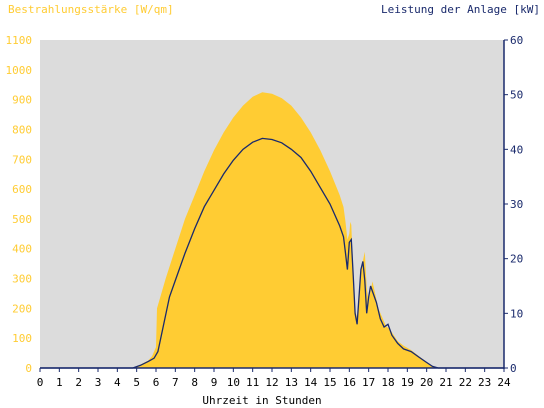 This screenshot has width=544, height=408. Describe the element at coordinates (504, 382) in the screenshot. I see `x-tick-label: 24` at that location.